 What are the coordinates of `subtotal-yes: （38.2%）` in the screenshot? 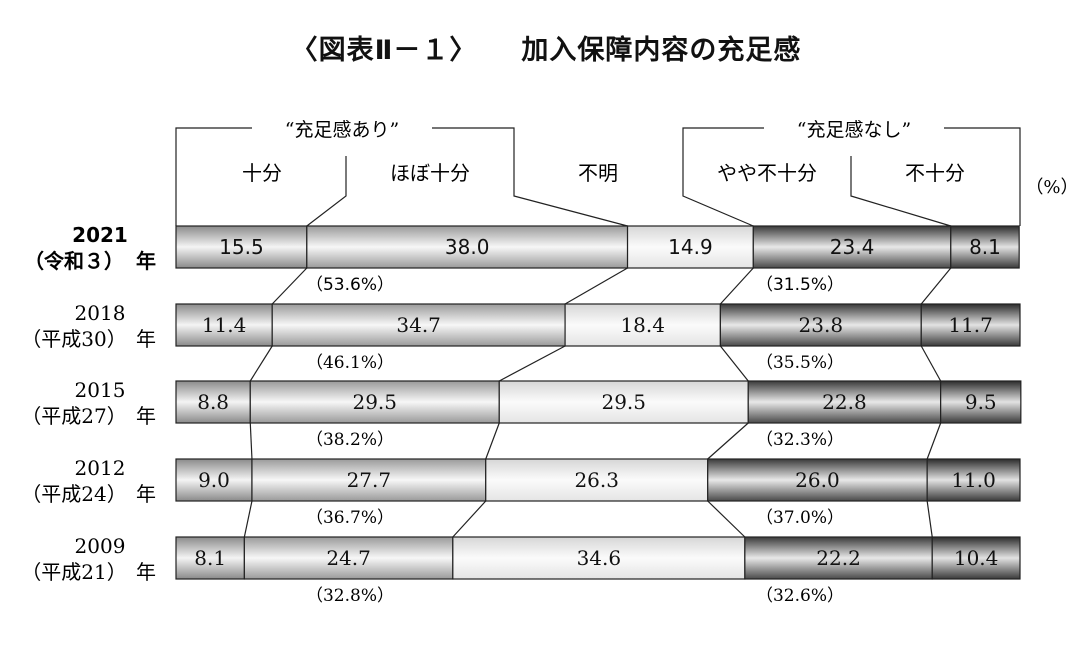 It's located at (350, 440).